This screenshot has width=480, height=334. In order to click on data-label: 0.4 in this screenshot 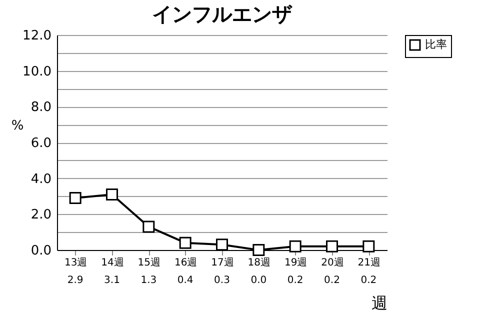, I will do `click(185, 280)`.